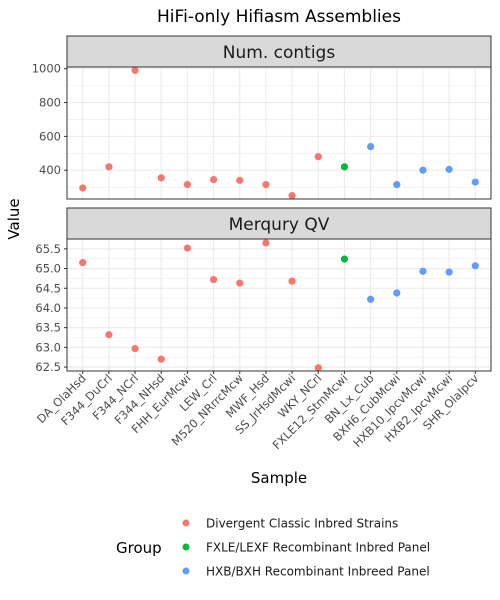 The image size is (500, 600). Describe the element at coordinates (50, 170) in the screenshot. I see `y-tick-label: 400` at that location.